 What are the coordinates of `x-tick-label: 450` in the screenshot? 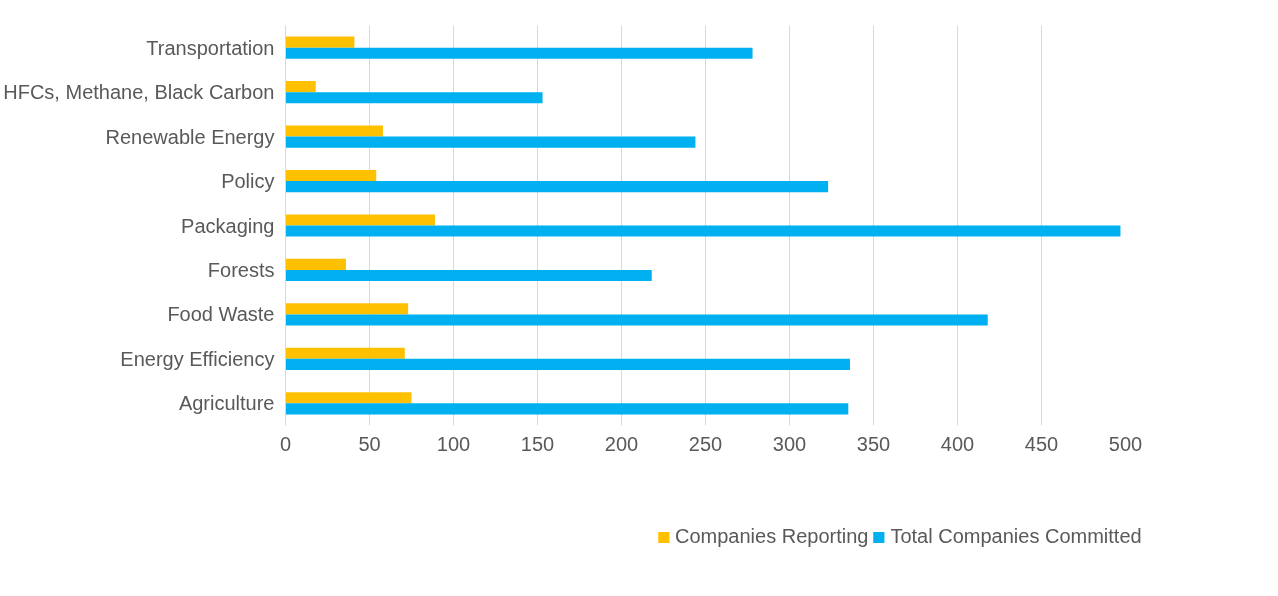 It's located at (1041, 443).